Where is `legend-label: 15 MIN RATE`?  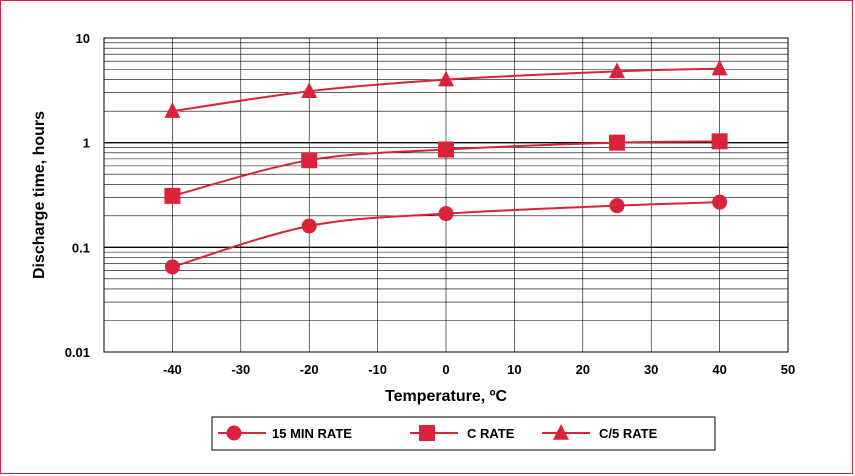 legend-label: 15 MIN RATE is located at coordinates (312, 433).